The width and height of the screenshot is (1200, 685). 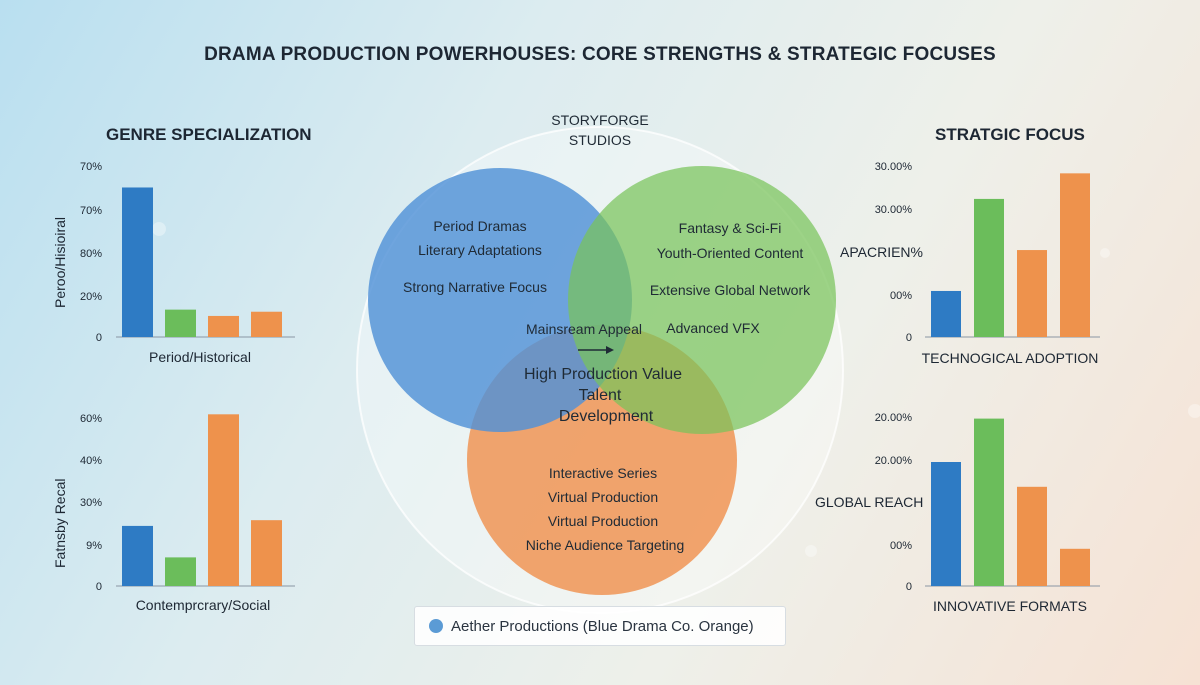 I want to click on center-item: Talent, so click(x=600, y=395).